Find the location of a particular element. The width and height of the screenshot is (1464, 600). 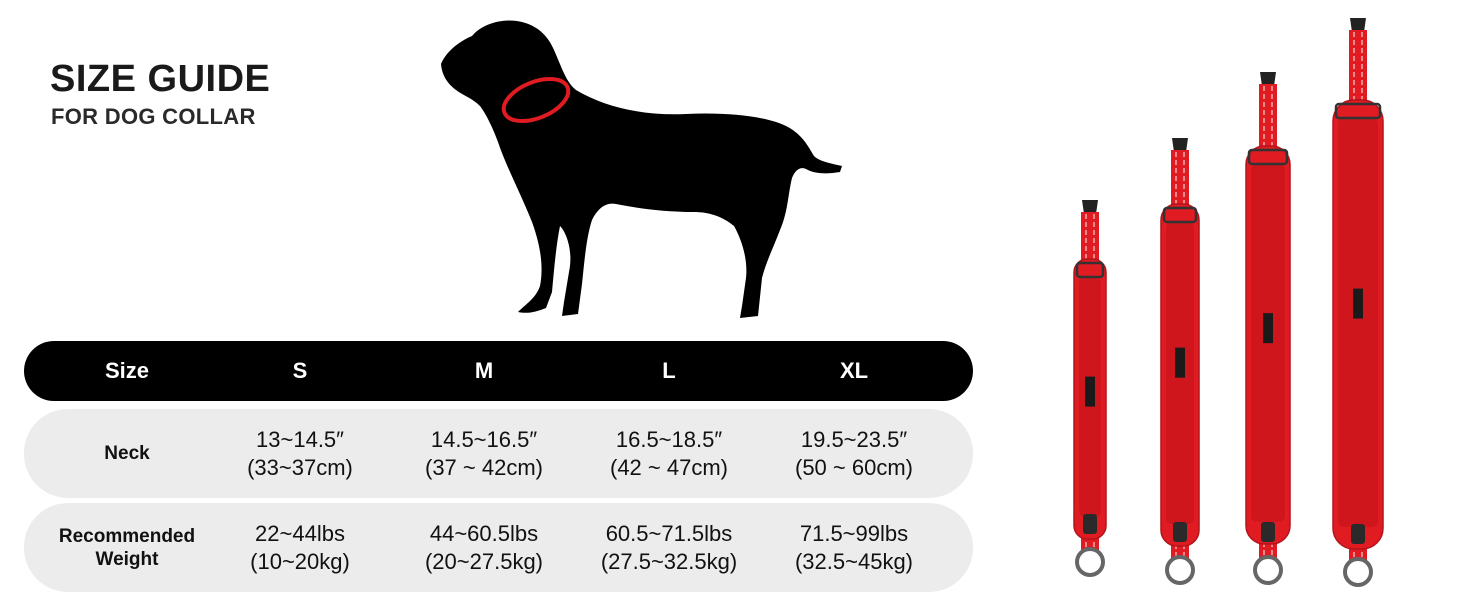

row-label-neck: Neck is located at coordinates (127, 453).